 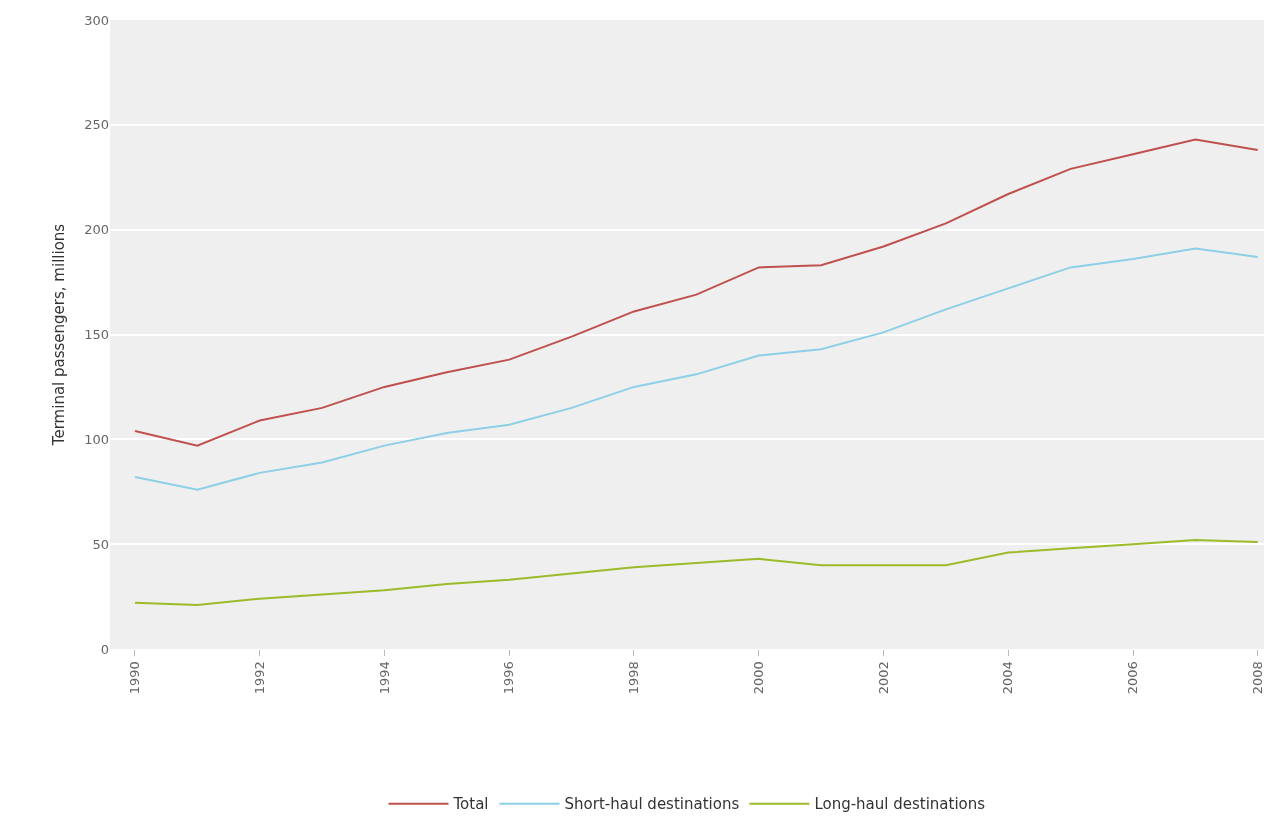 I want to click on y-tick-label: 50, so click(x=100, y=544).